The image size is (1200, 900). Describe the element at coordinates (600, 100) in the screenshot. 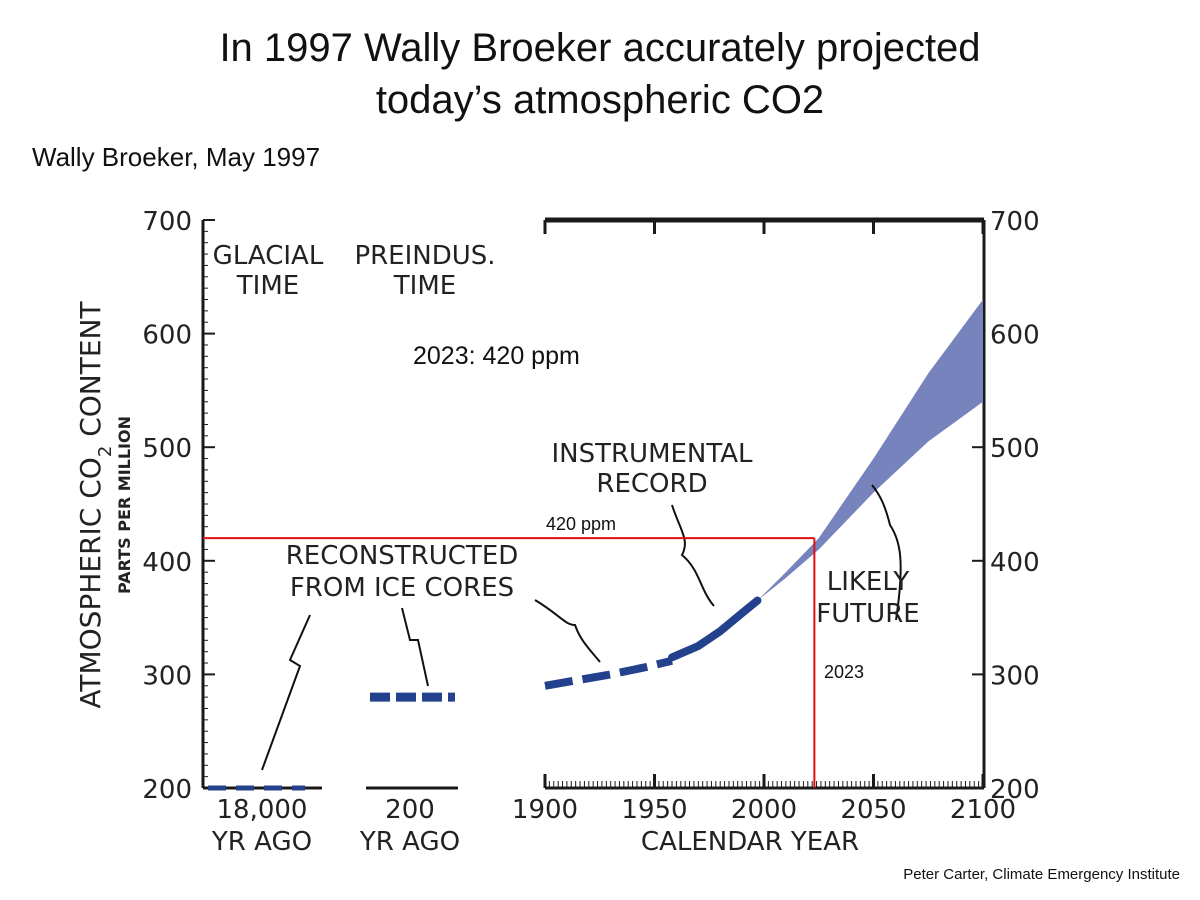

I see `title-line-2: today’s atmospheric CO2` at that location.